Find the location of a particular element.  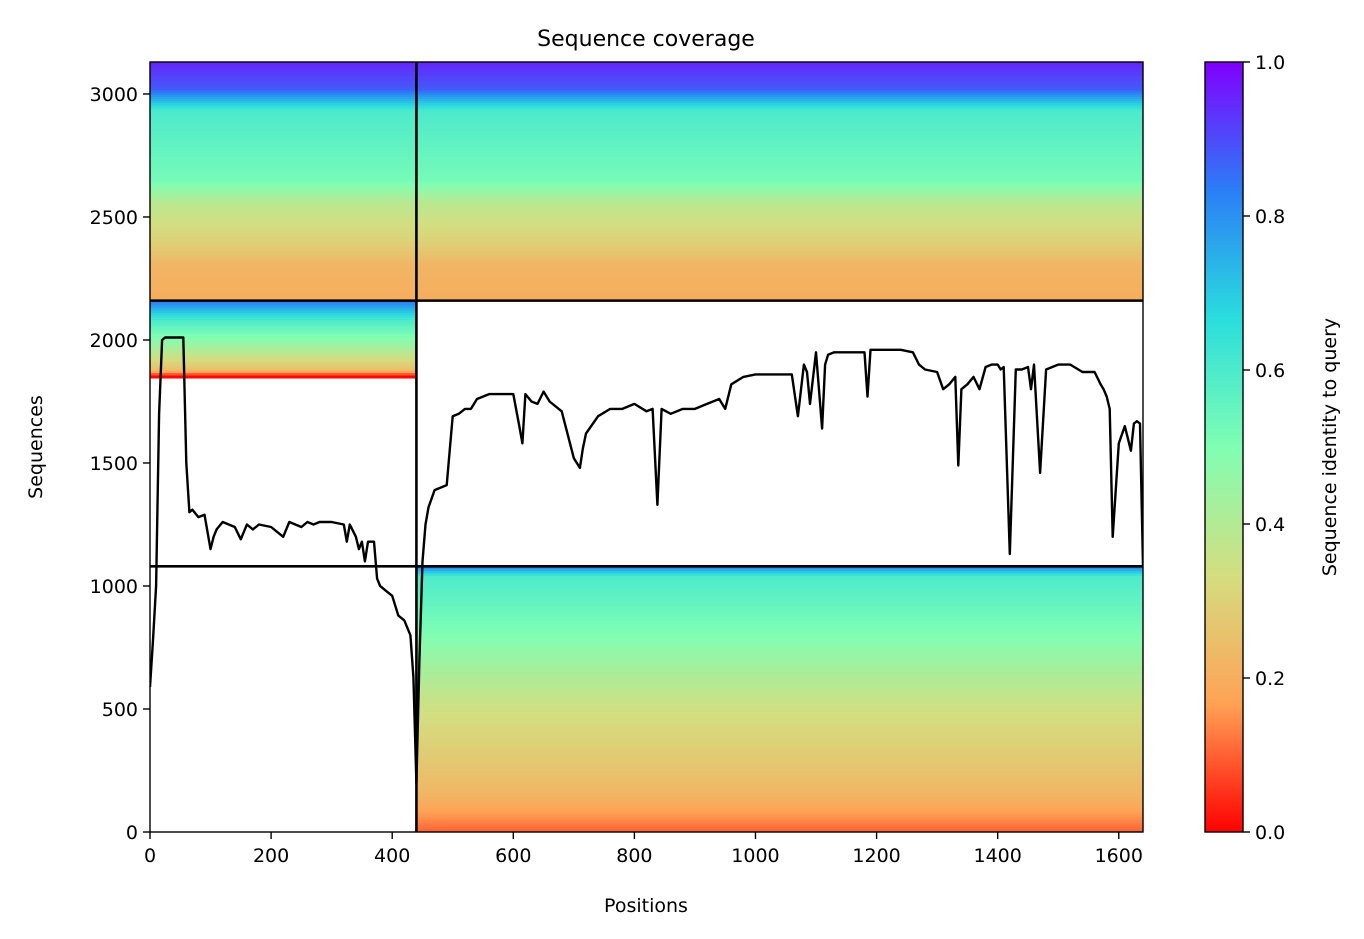

x-tick-label: 1400 is located at coordinates (998, 856).